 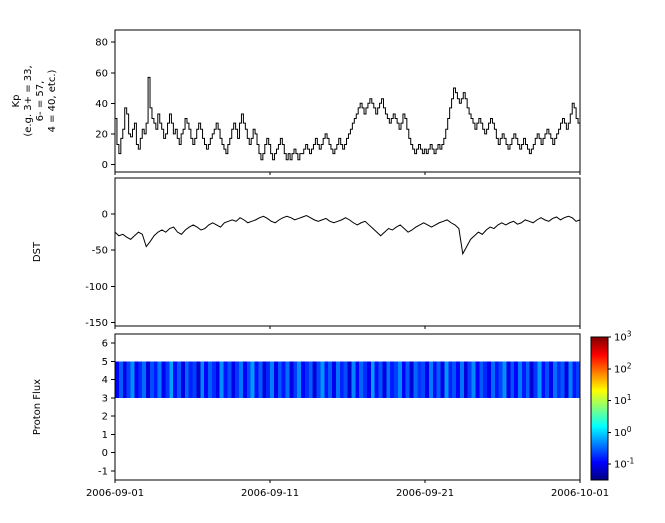 I want to click on x-tick-label: 2006-09-11, so click(x=270, y=493).